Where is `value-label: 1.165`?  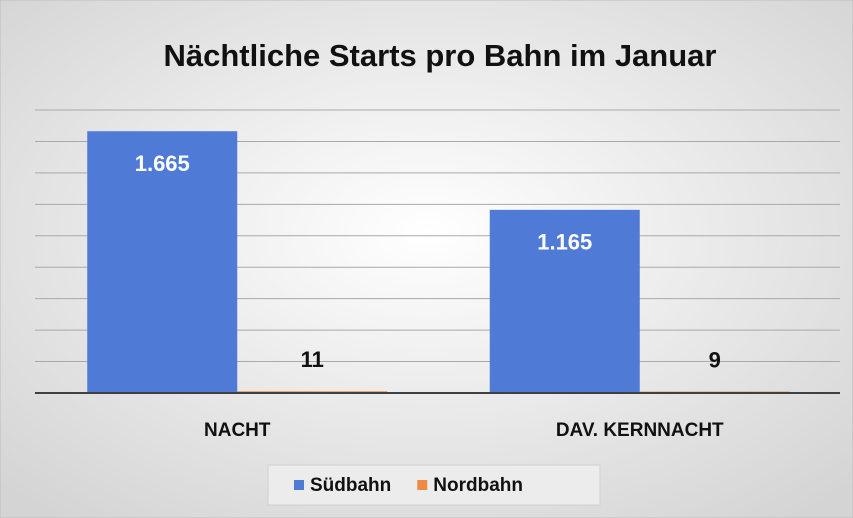 value-label: 1.165 is located at coordinates (564, 242).